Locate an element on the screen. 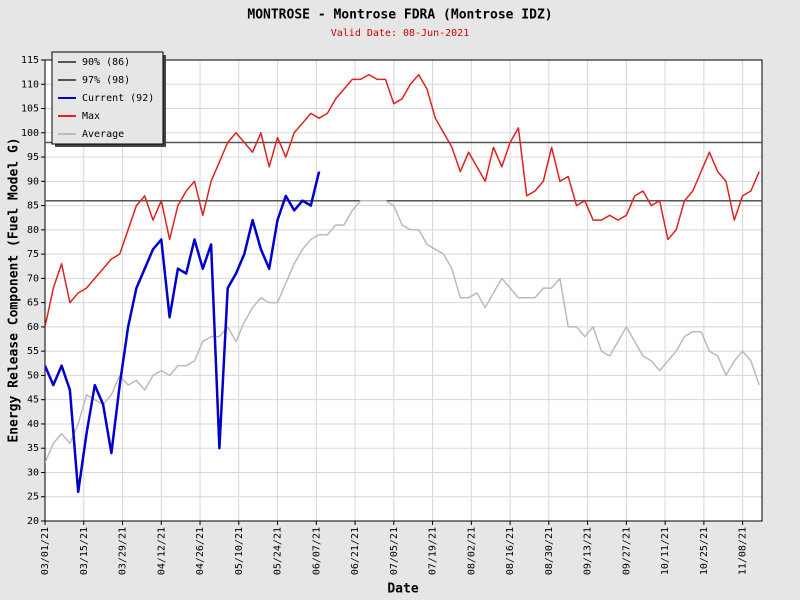  x-tick-label: 07/05/21 is located at coordinates (394, 551).